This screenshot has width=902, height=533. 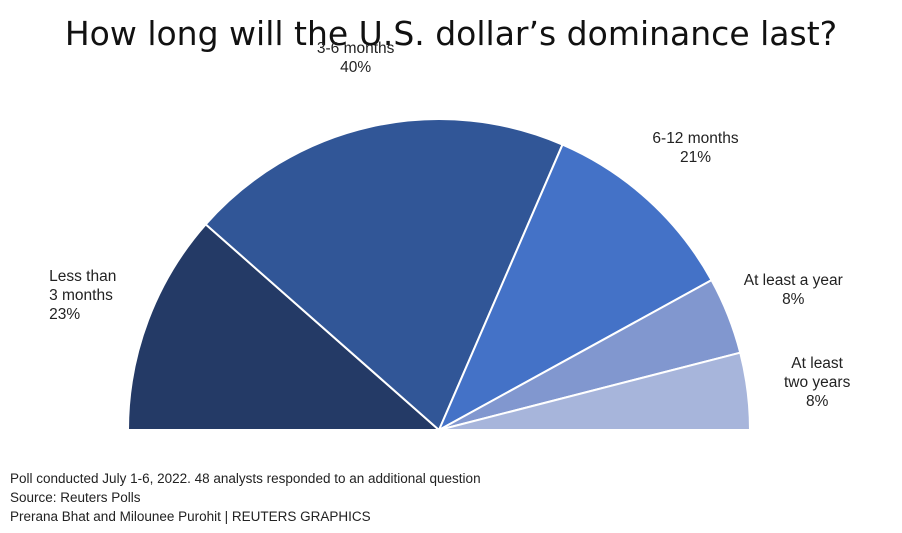 I want to click on slice-label-2: 3-6 months 40%, so click(x=356, y=58).